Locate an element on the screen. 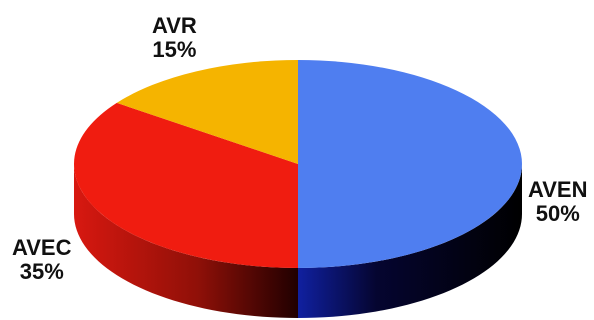 This screenshot has width=594, height=320. slice-value-aven: 50% is located at coordinates (557, 213).